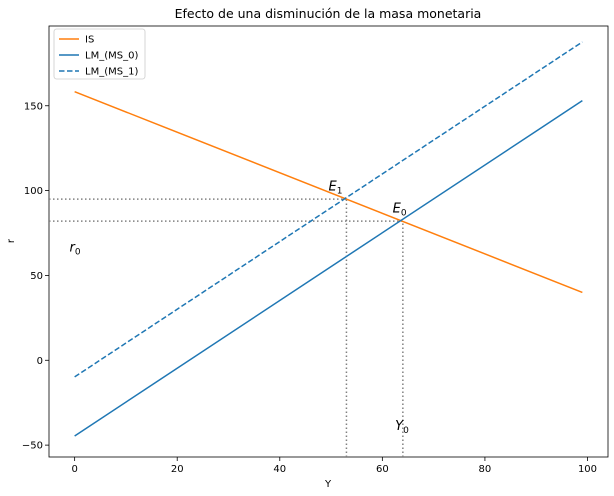 This screenshot has width=614, height=496. Describe the element at coordinates (11, 240) in the screenshot. I see `y-axis-label: r` at that location.